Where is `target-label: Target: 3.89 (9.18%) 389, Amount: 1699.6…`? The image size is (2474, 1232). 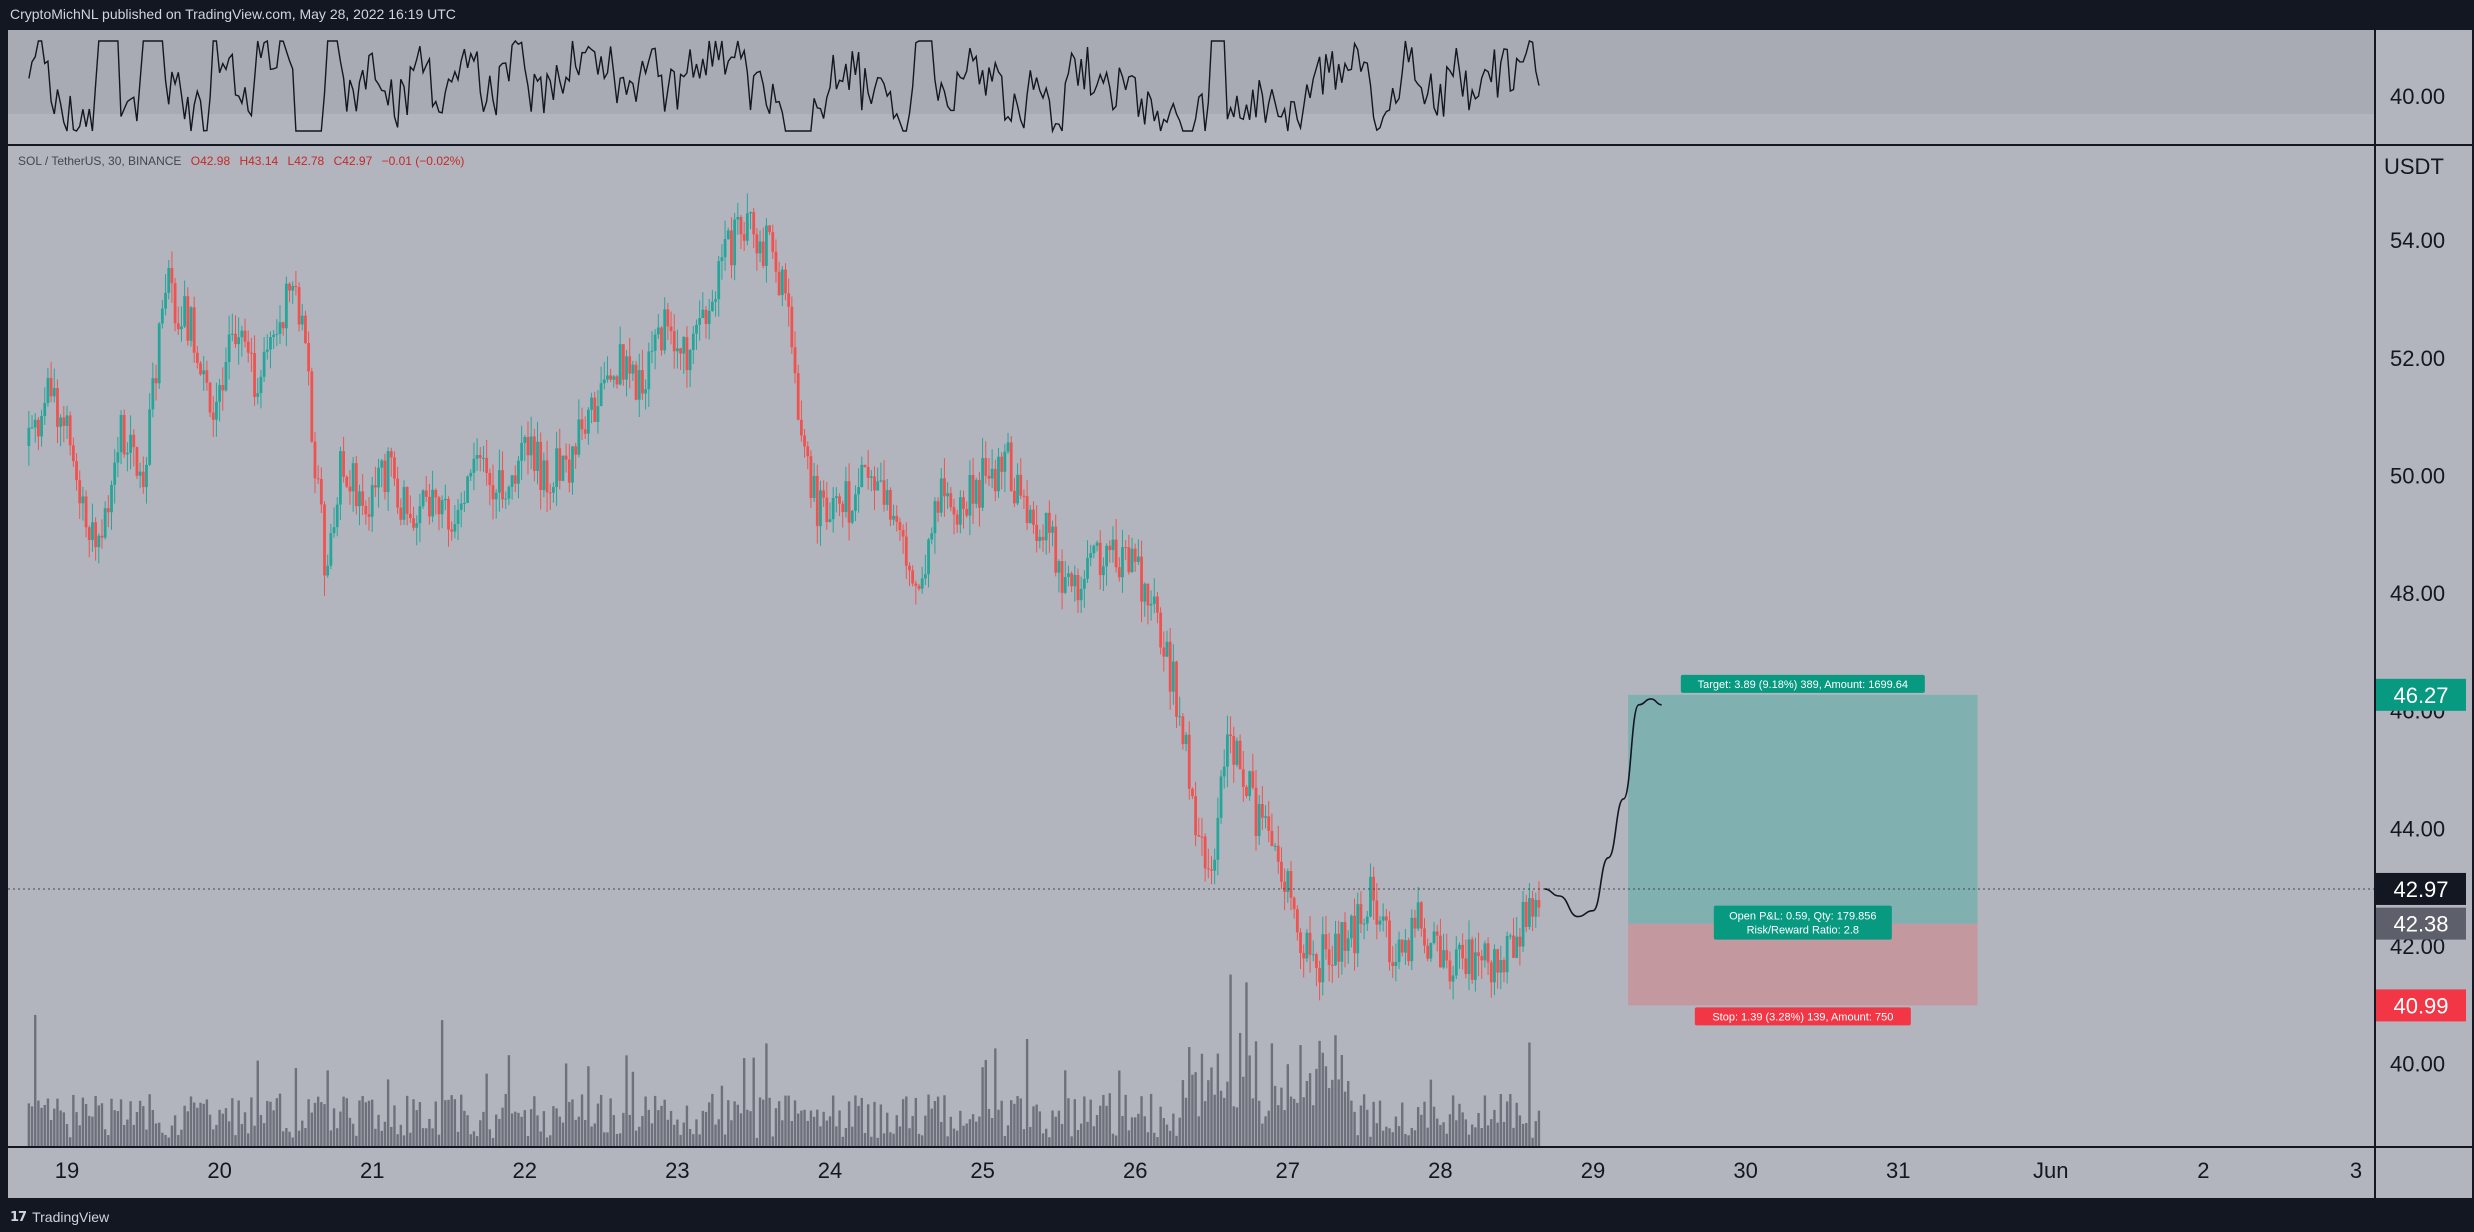 target-label: Target: 3.89 (9.18%) 389, Amount: 1699.6… is located at coordinates (1803, 685).